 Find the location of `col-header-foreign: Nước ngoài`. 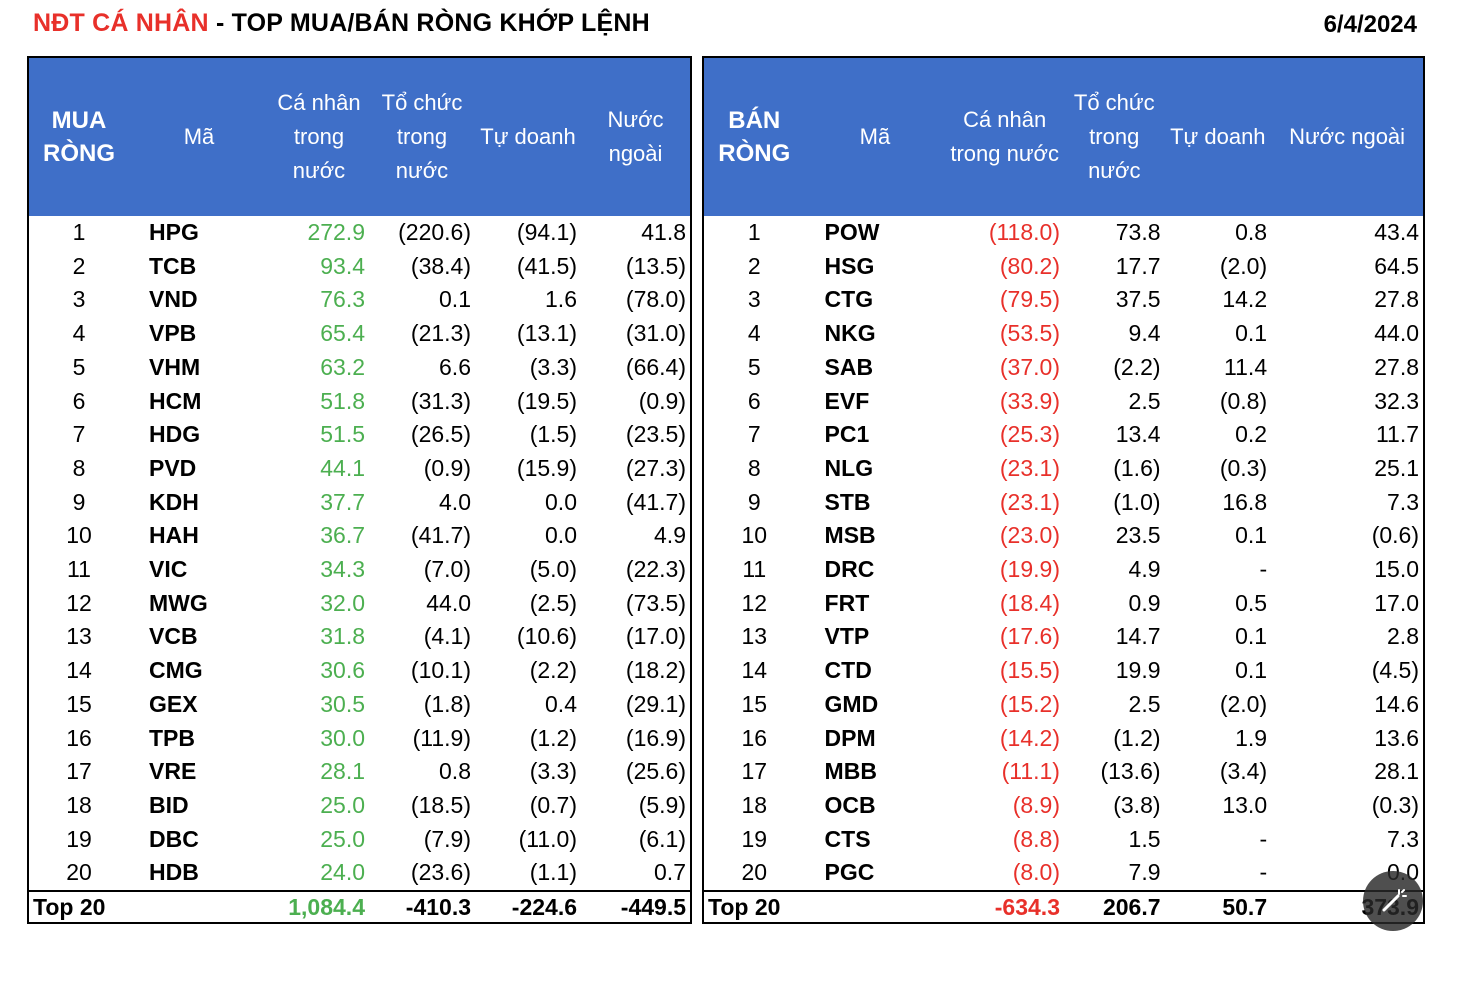

col-header-foreign: Nước ngoài is located at coordinates (635, 137).